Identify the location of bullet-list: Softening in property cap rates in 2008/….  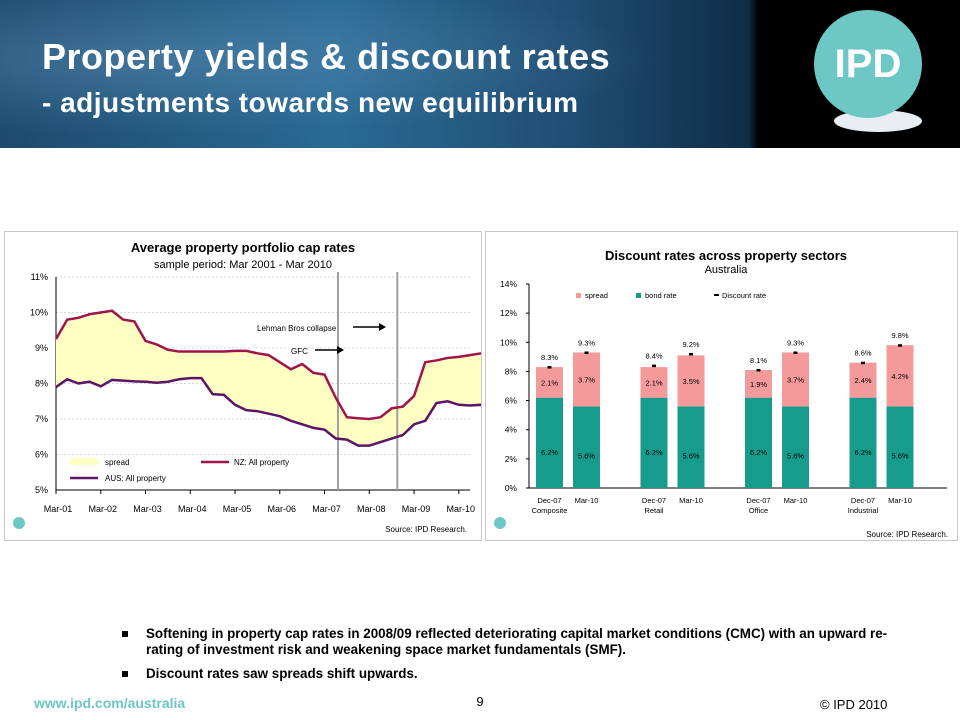
(518, 658).